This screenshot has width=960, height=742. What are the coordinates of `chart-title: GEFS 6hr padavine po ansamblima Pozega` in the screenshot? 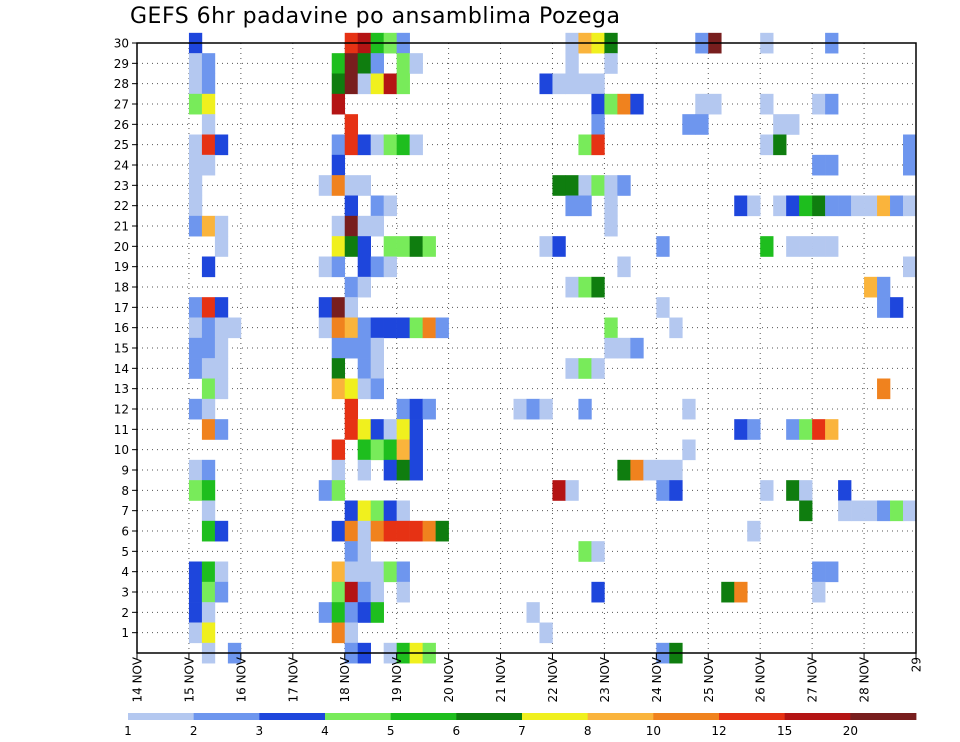 It's located at (375, 16).